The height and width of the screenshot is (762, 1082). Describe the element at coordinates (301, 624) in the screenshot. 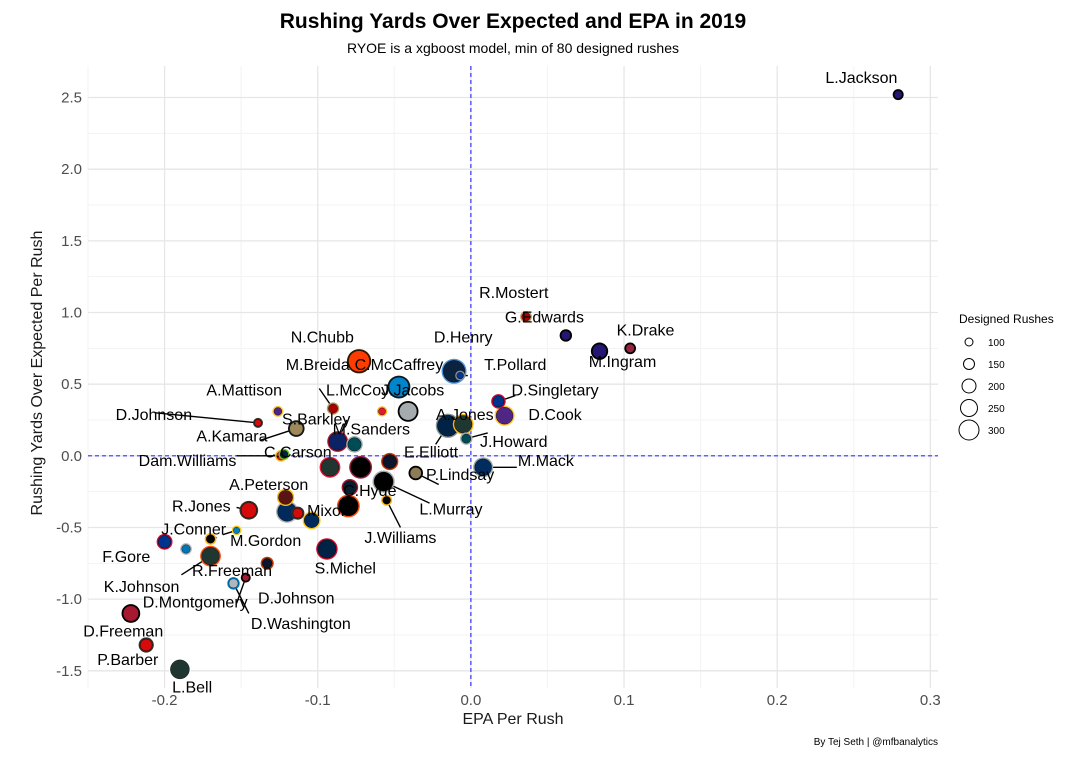

I see `point-label: D.Washington` at that location.